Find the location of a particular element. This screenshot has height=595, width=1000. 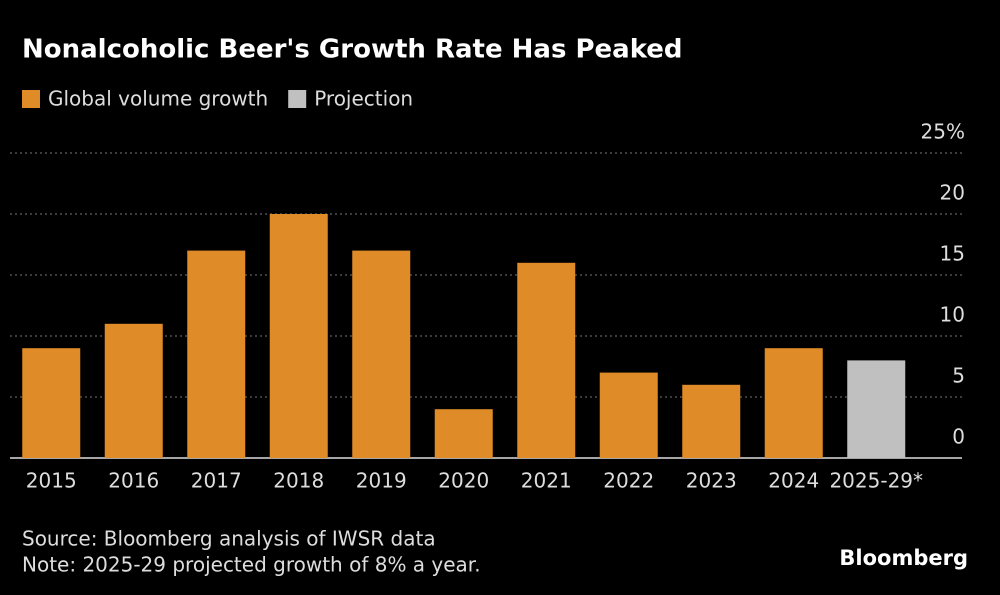

y-tick-label: 10 is located at coordinates (952, 315).